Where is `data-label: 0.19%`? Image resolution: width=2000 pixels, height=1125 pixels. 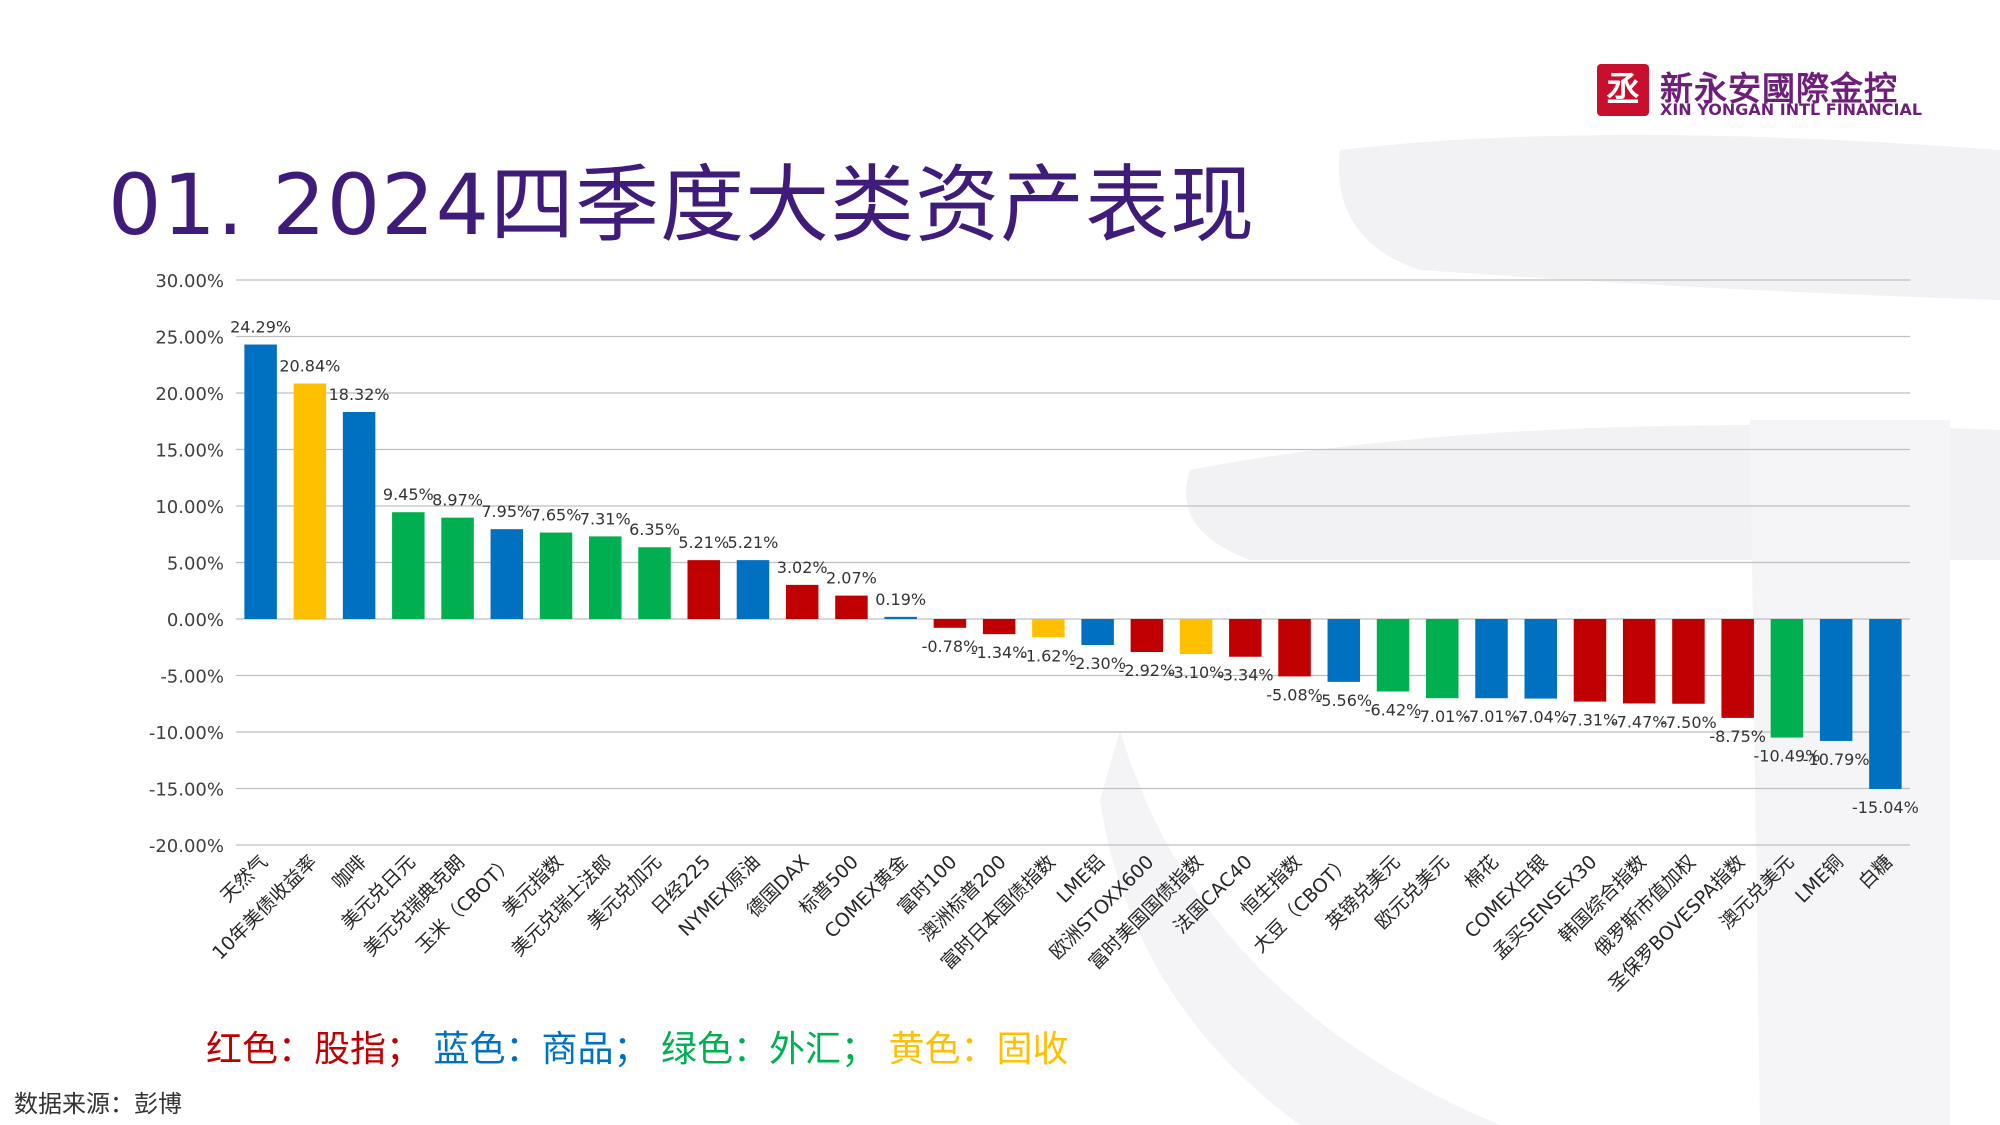
data-label: 0.19% is located at coordinates (900, 599).